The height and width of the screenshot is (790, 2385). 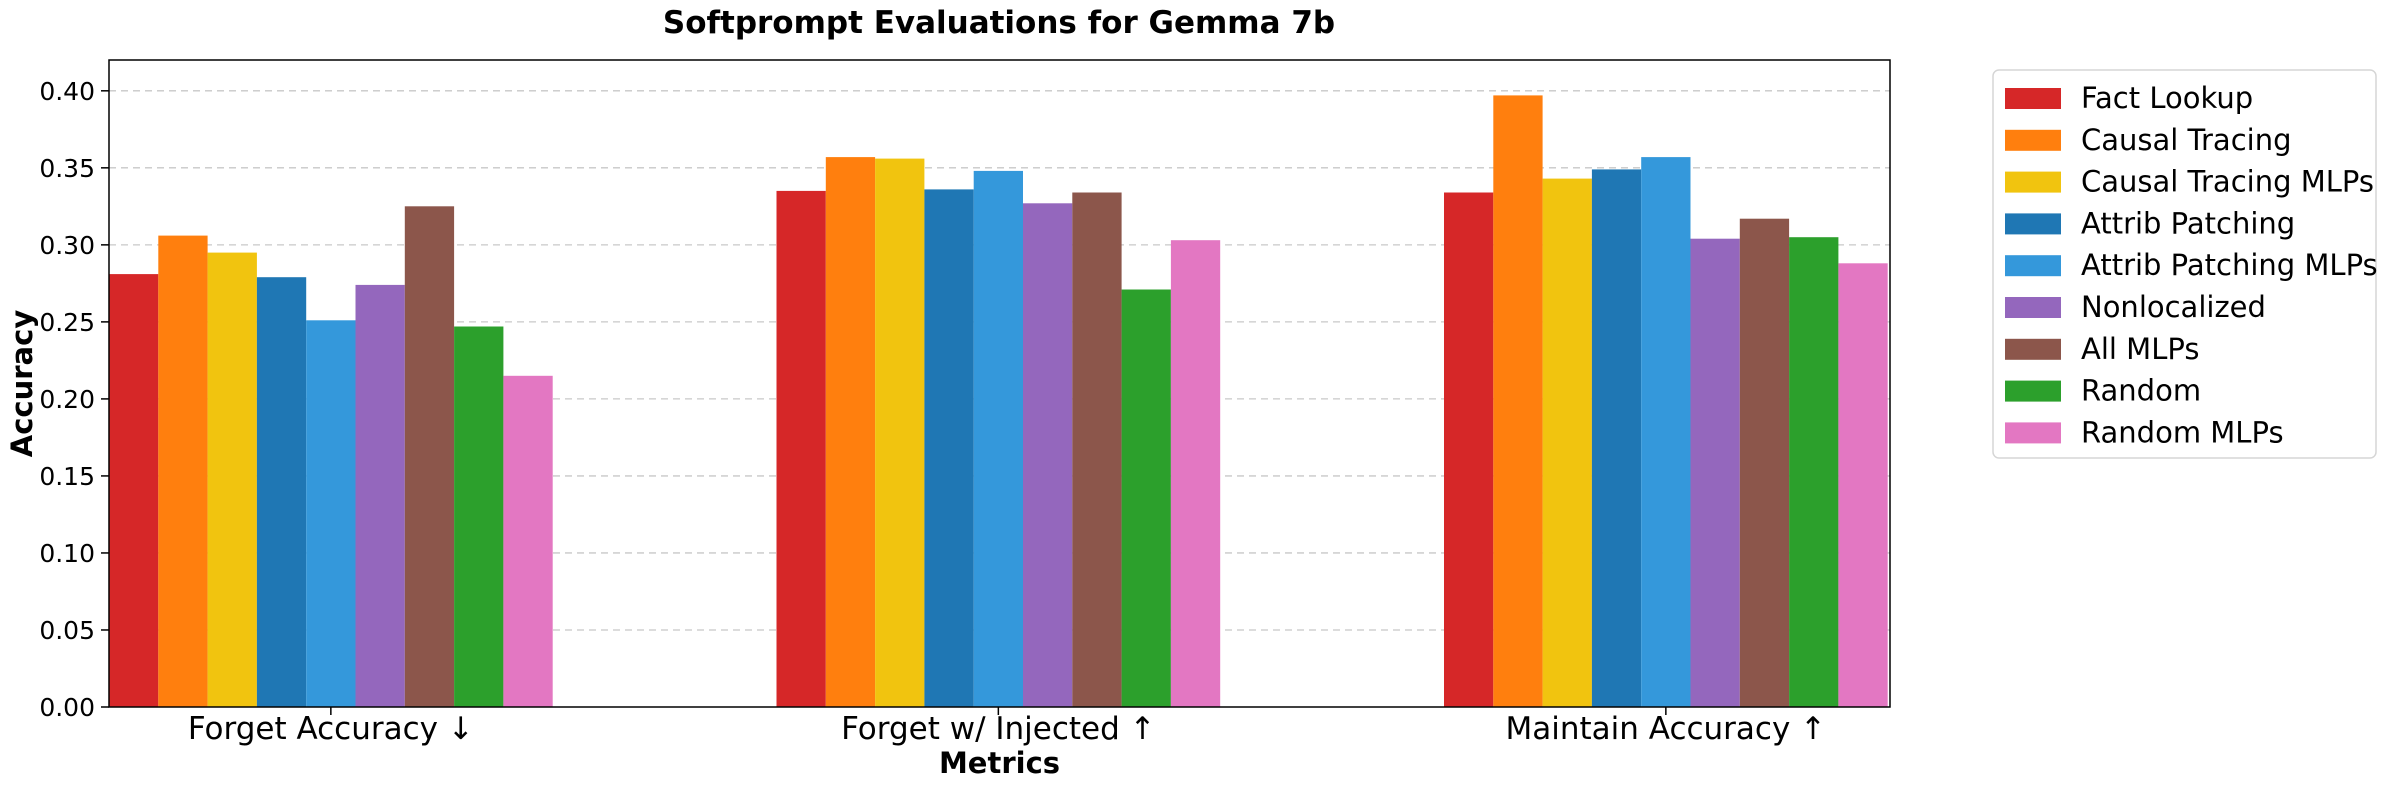 What do you see at coordinates (67, 476) in the screenshot?
I see `y-tick-label: 0.15` at bounding box center [67, 476].